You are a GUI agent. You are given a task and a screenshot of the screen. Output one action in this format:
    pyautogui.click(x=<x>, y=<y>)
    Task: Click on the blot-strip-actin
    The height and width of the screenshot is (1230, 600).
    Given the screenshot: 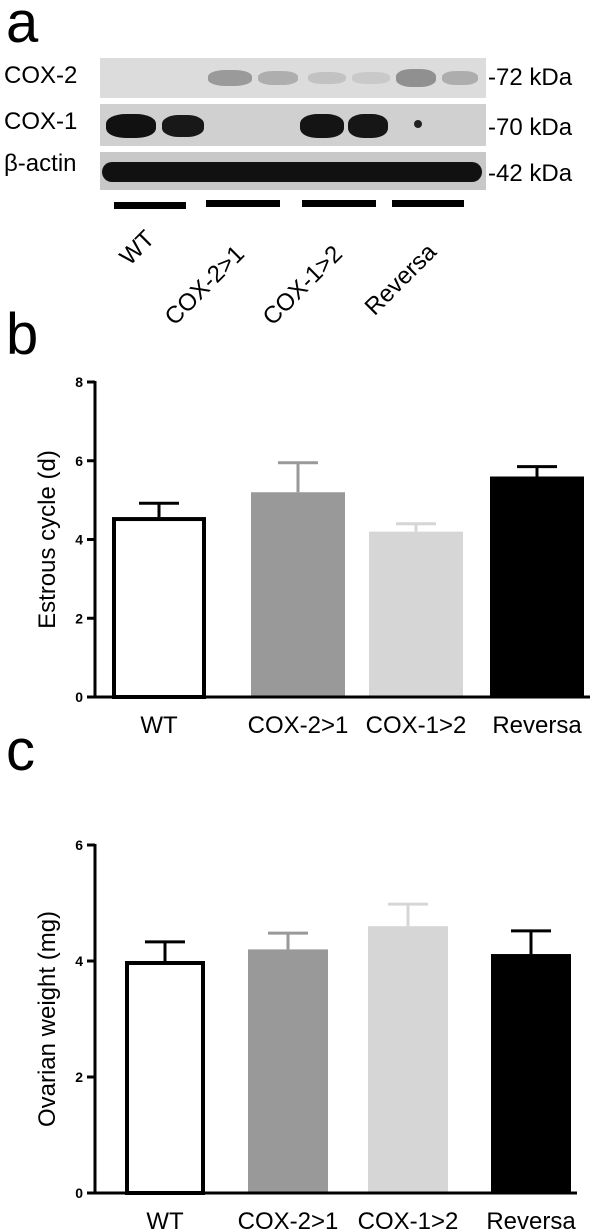 What is the action you would take?
    pyautogui.click(x=293, y=171)
    